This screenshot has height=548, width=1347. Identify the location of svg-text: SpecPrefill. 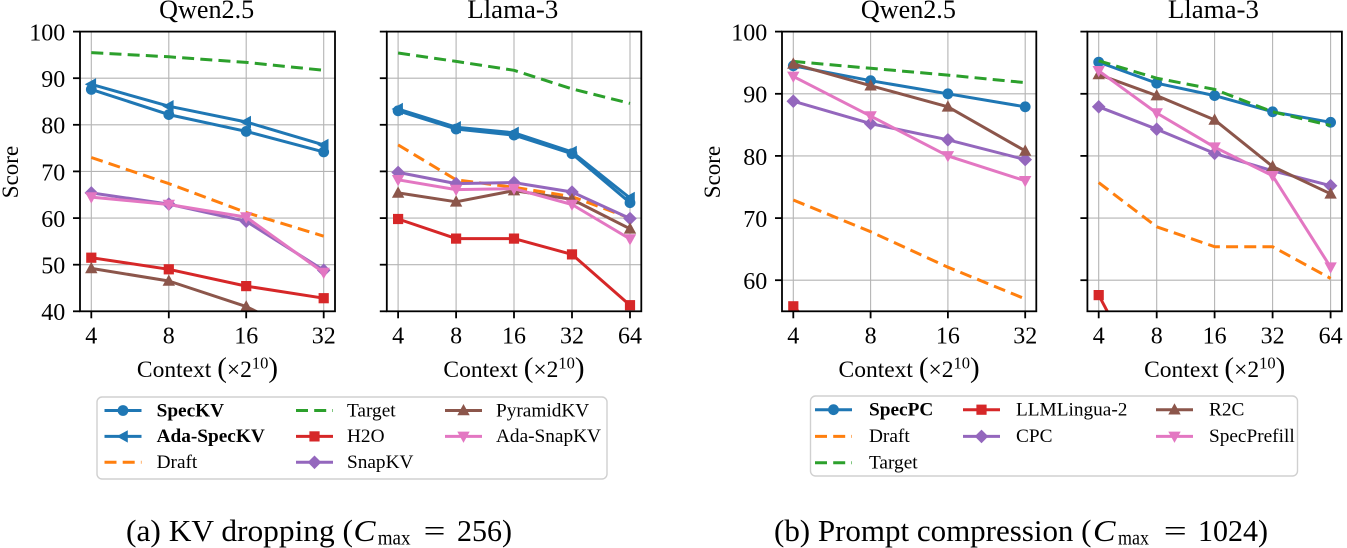
(1252, 436).